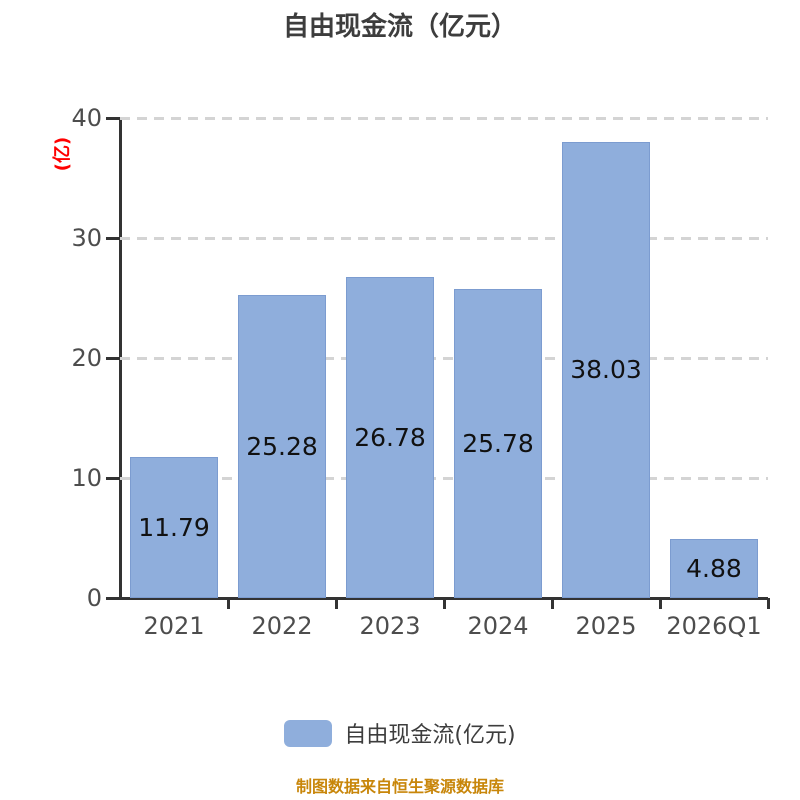 The image size is (800, 800). Describe the element at coordinates (714, 626) in the screenshot. I see `x-tick-label-2026Q1: 2026Q1` at that location.